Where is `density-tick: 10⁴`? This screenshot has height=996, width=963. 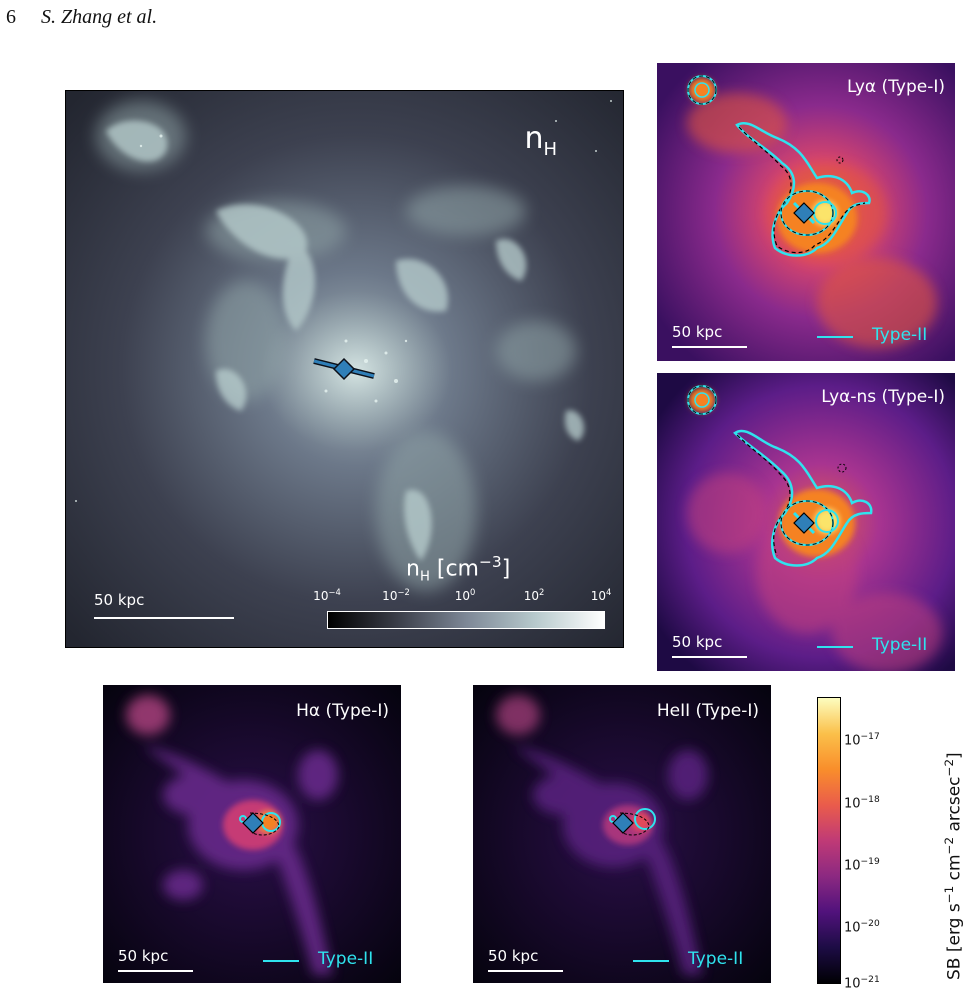
density-tick: 10⁴ is located at coordinates (601, 595).